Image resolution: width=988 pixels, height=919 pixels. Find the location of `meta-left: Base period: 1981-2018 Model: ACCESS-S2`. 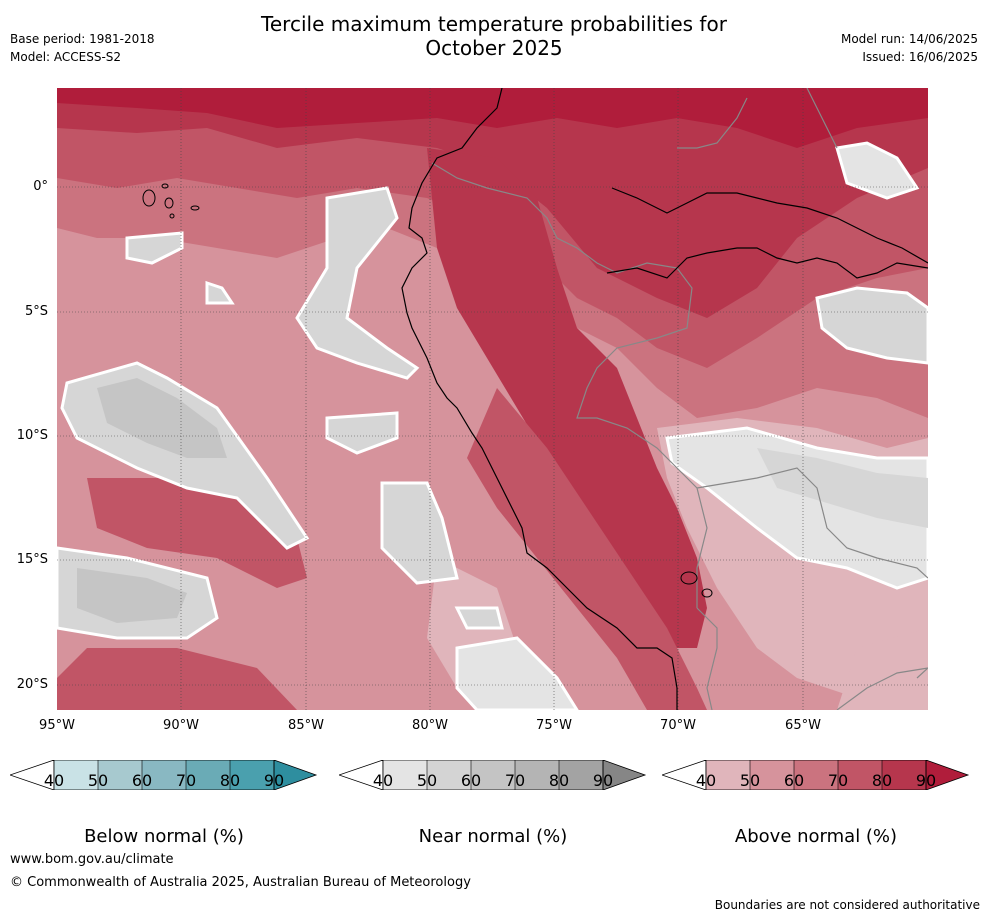

meta-left: Base period: 1981-2018 Model: ACCESS-S2 is located at coordinates (82, 48).